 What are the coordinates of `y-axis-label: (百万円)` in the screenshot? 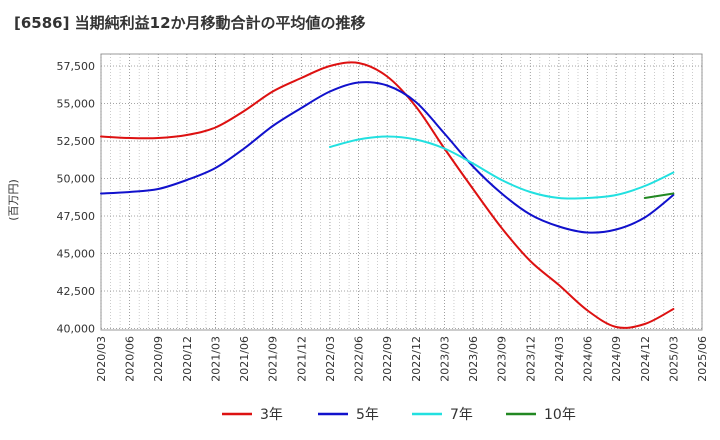 It's located at (13, 200).